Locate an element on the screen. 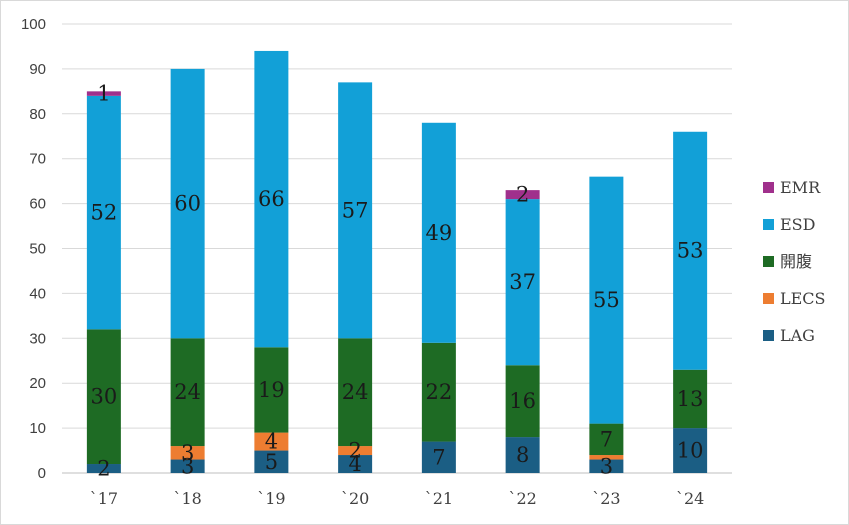  legend: EMR ESD 開腹 LECS LAG is located at coordinates (794, 261).